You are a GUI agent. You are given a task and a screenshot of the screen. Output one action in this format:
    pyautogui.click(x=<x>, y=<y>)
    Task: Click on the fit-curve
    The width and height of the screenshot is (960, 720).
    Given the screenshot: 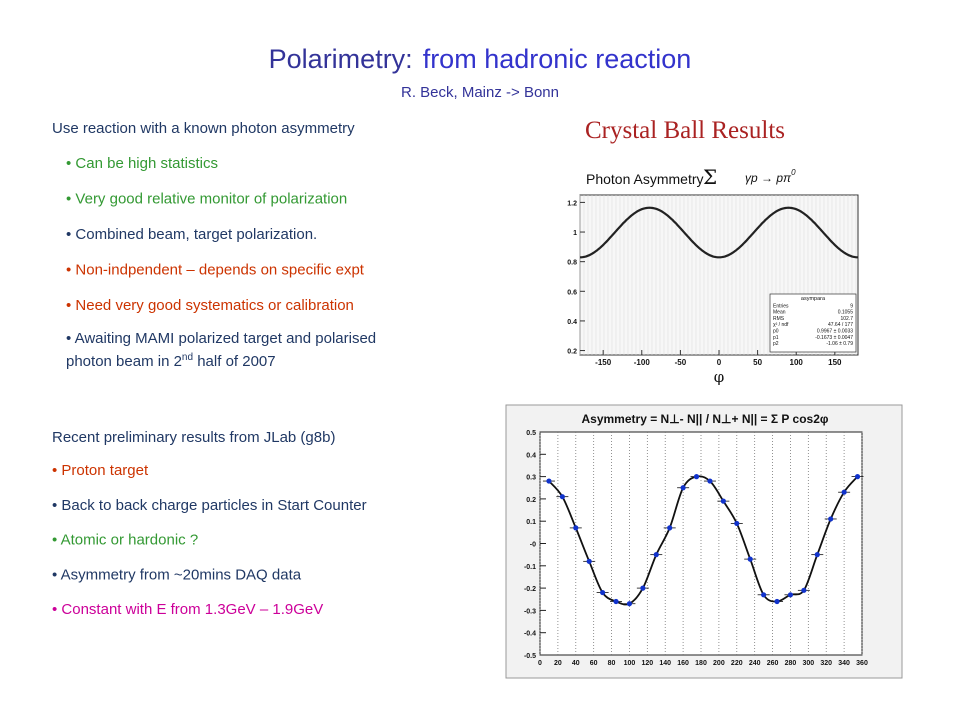 What is the action you would take?
    pyautogui.click(x=719, y=232)
    